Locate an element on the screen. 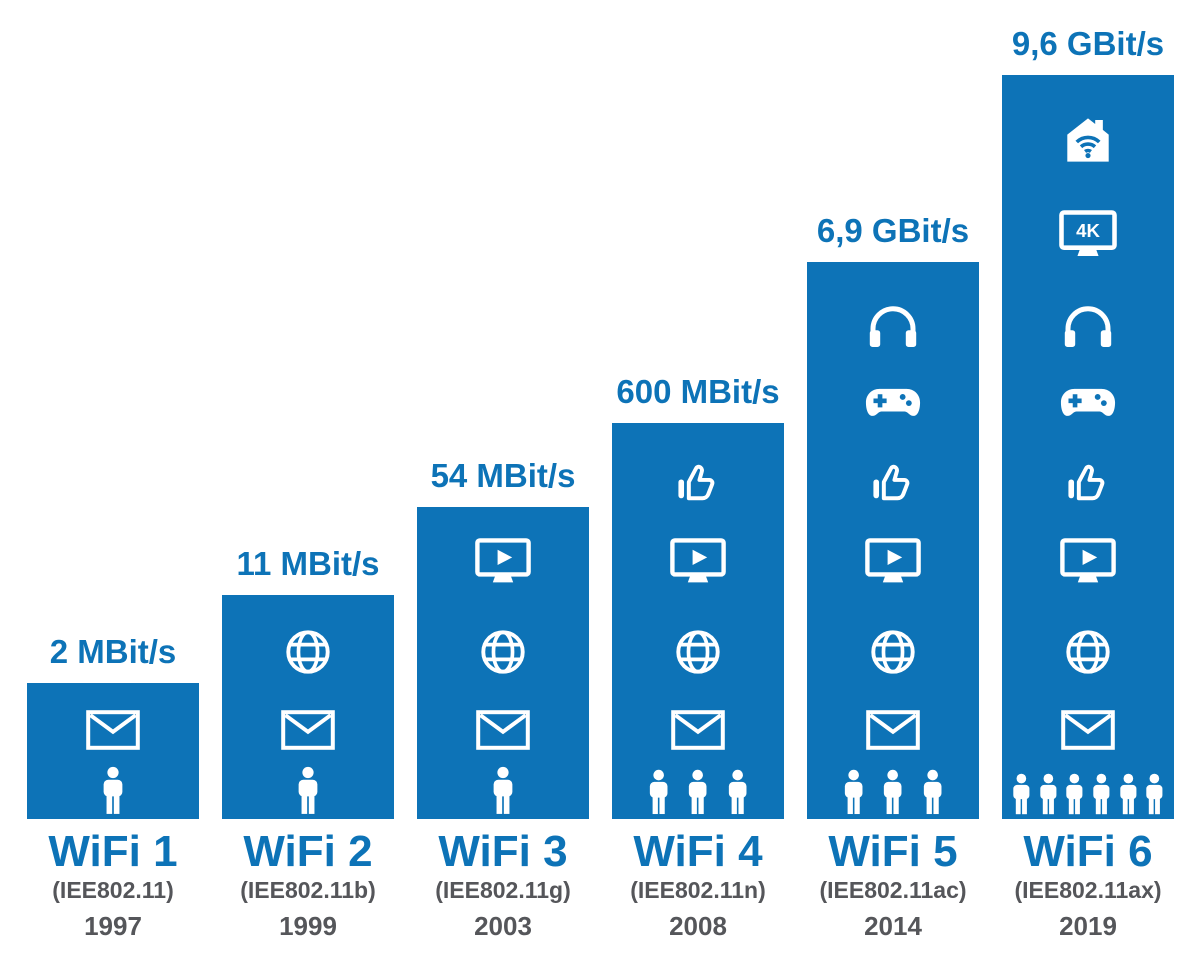 The width and height of the screenshot is (1200, 961). speed-label: 54 MBit/s is located at coordinates (503, 475).